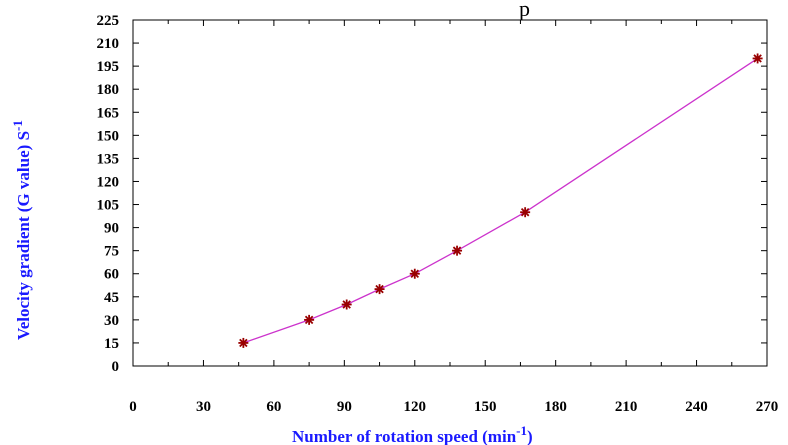 The width and height of the screenshot is (788, 445). I want to click on x-axis-title-text: Number of rotation speed (min, so click(404, 436).